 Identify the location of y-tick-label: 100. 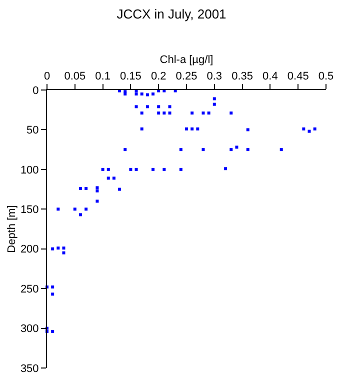
(29, 170).